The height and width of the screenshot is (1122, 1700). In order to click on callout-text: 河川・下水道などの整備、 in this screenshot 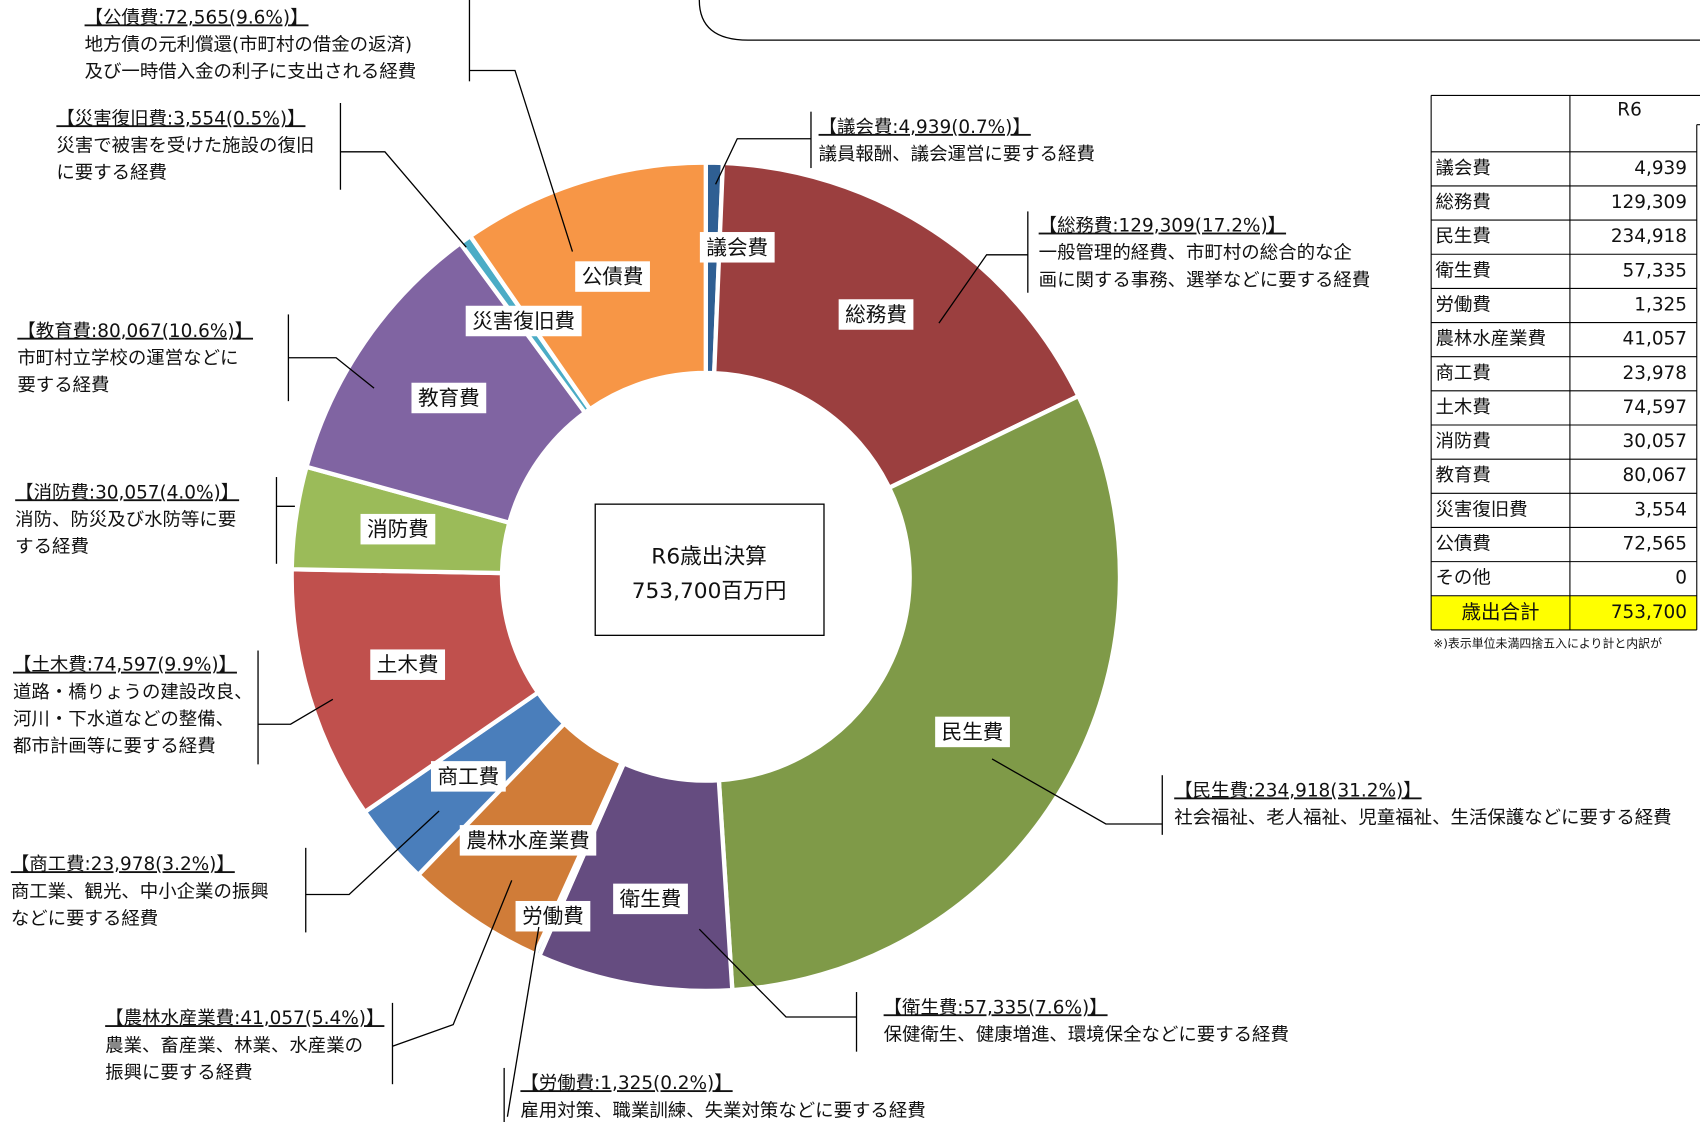, I will do `click(123, 719)`.